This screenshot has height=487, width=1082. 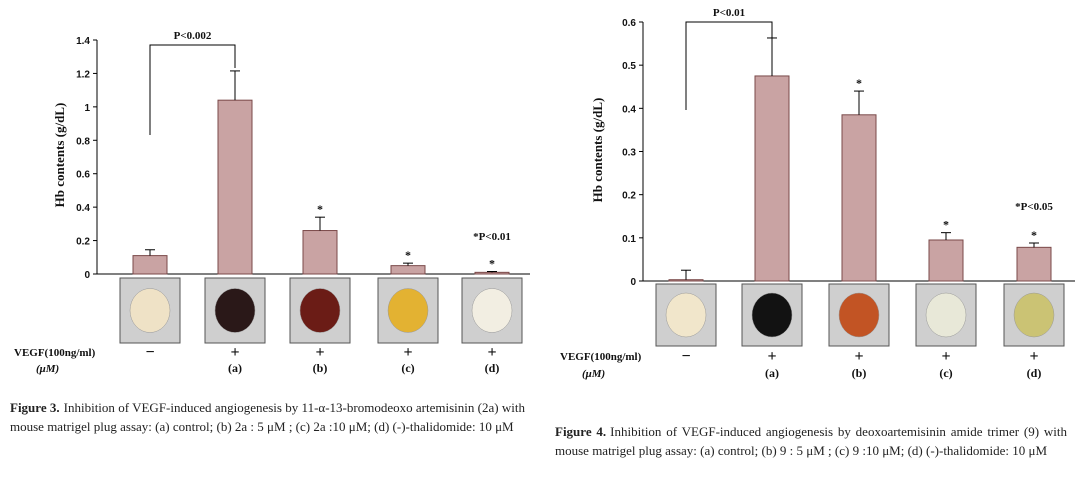 What do you see at coordinates (35, 407) in the screenshot?
I see `caption-label: Figure 3.` at bounding box center [35, 407].